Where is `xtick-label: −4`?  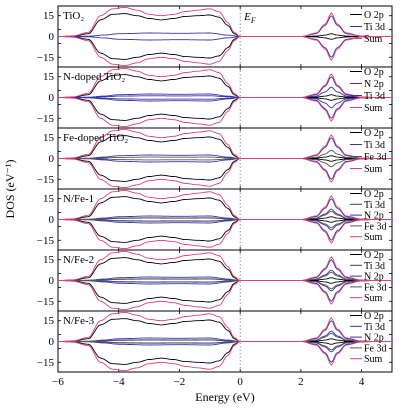
xtick-label: −4 is located at coordinates (119, 382).